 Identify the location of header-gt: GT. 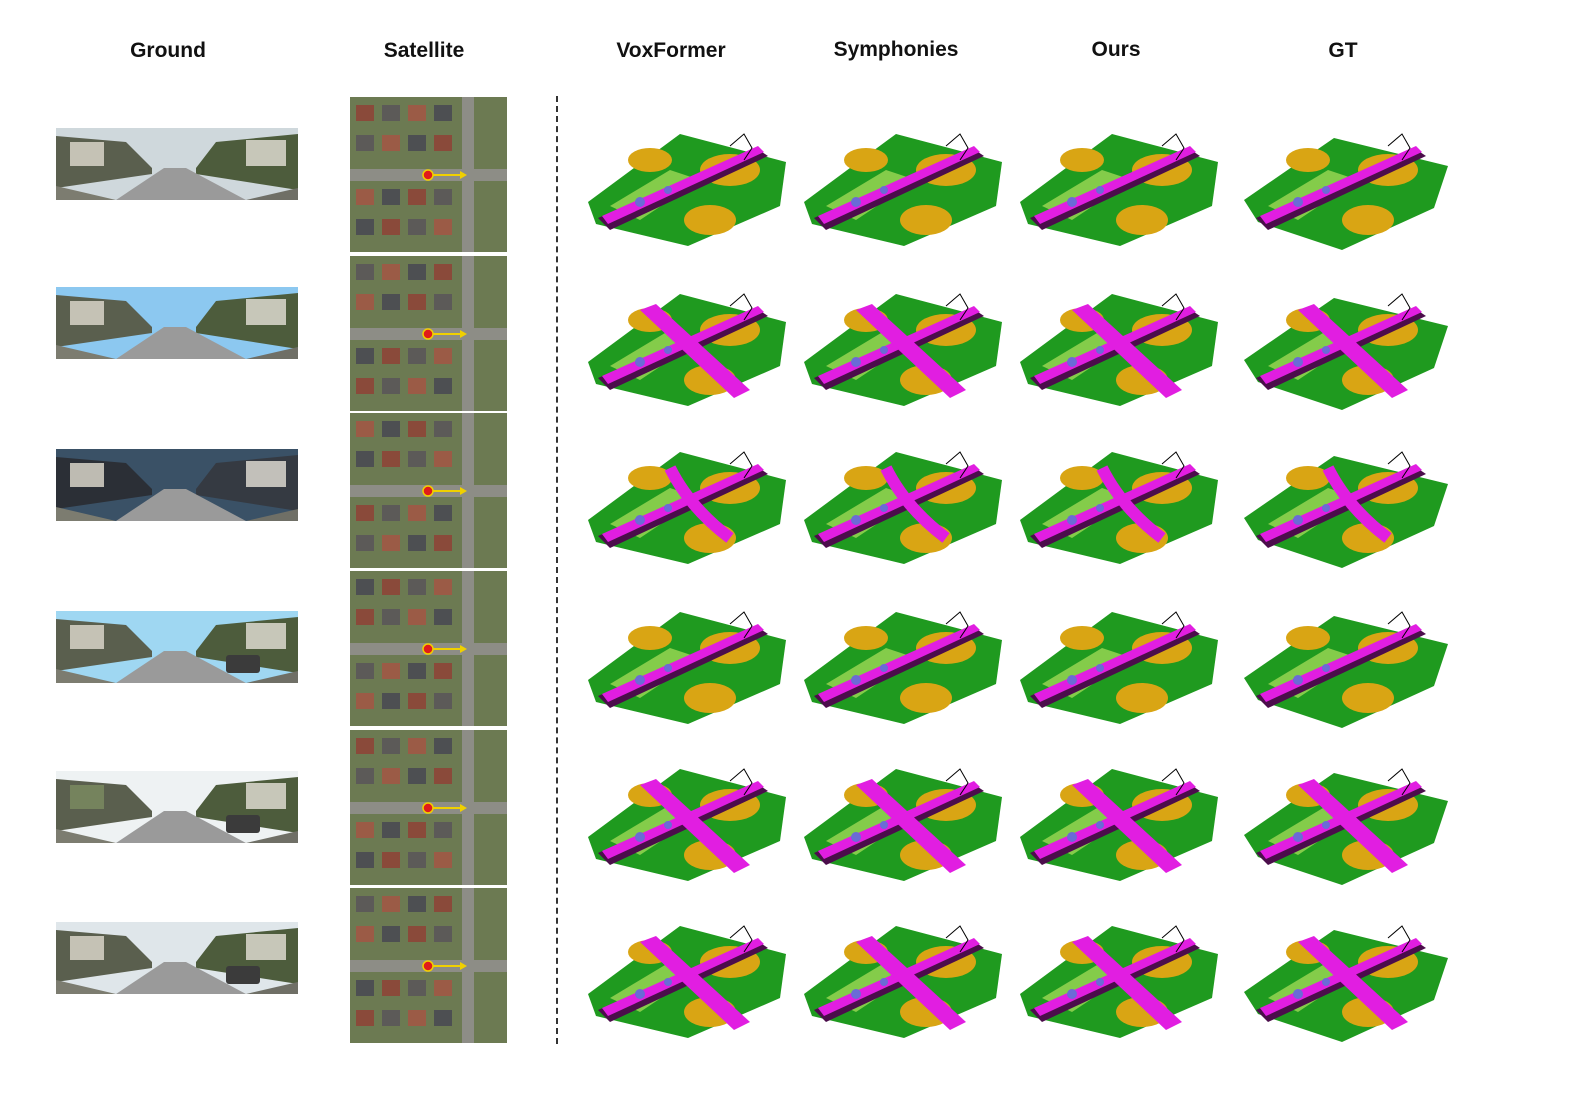
(1343, 50).